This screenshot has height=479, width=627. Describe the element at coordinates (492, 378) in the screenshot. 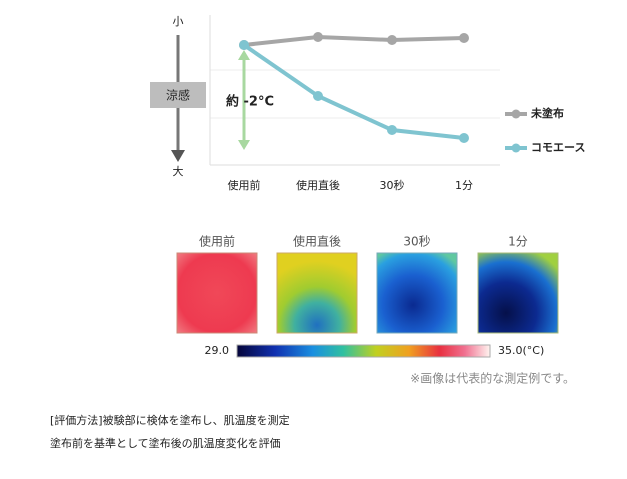

I see `note: ※画像は代表的な測定例です。` at that location.